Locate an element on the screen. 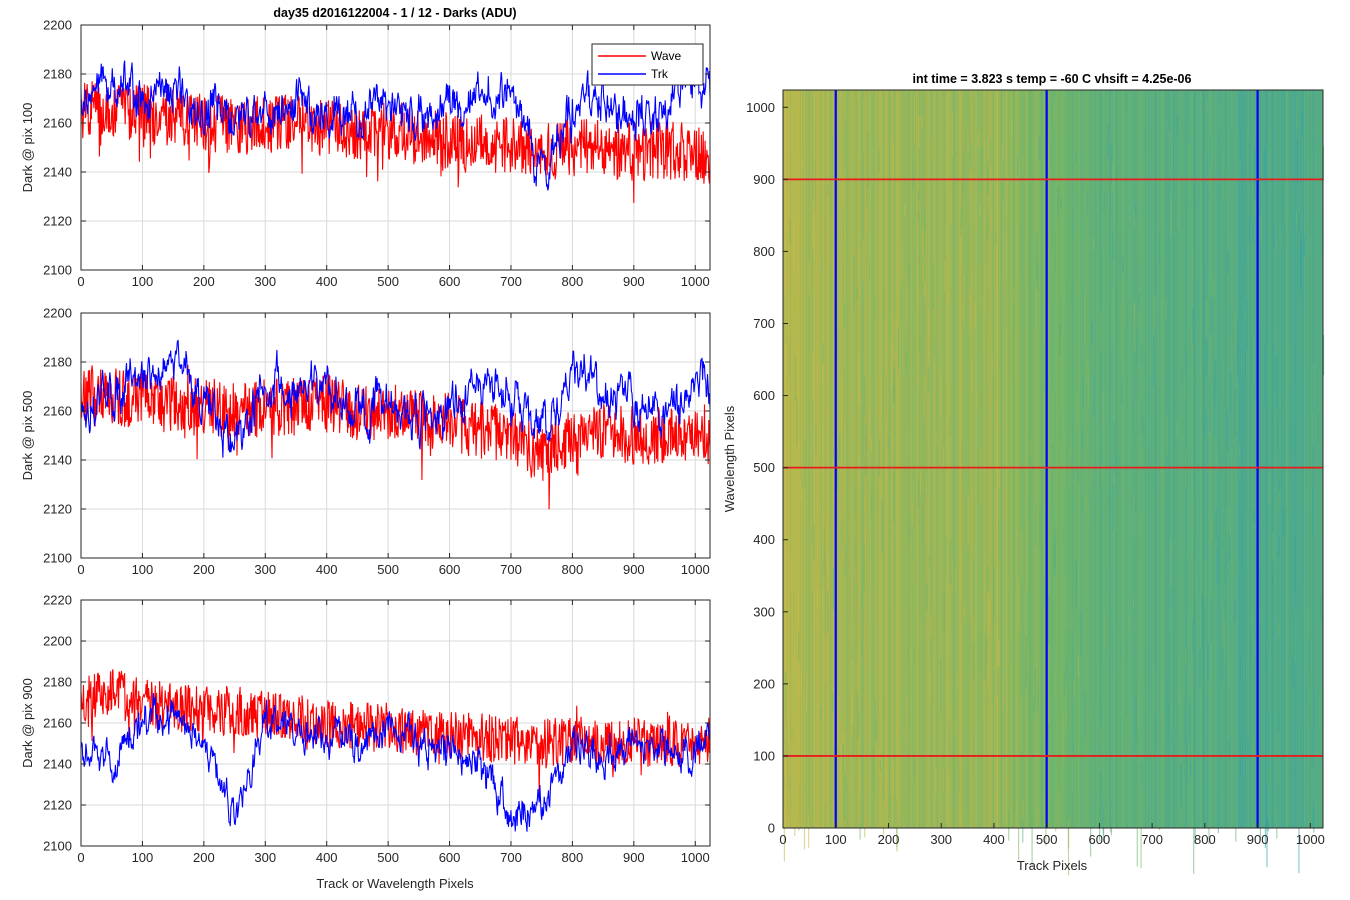 This screenshot has width=1350, height=900. x-tick-label: 700 is located at coordinates (511, 281).